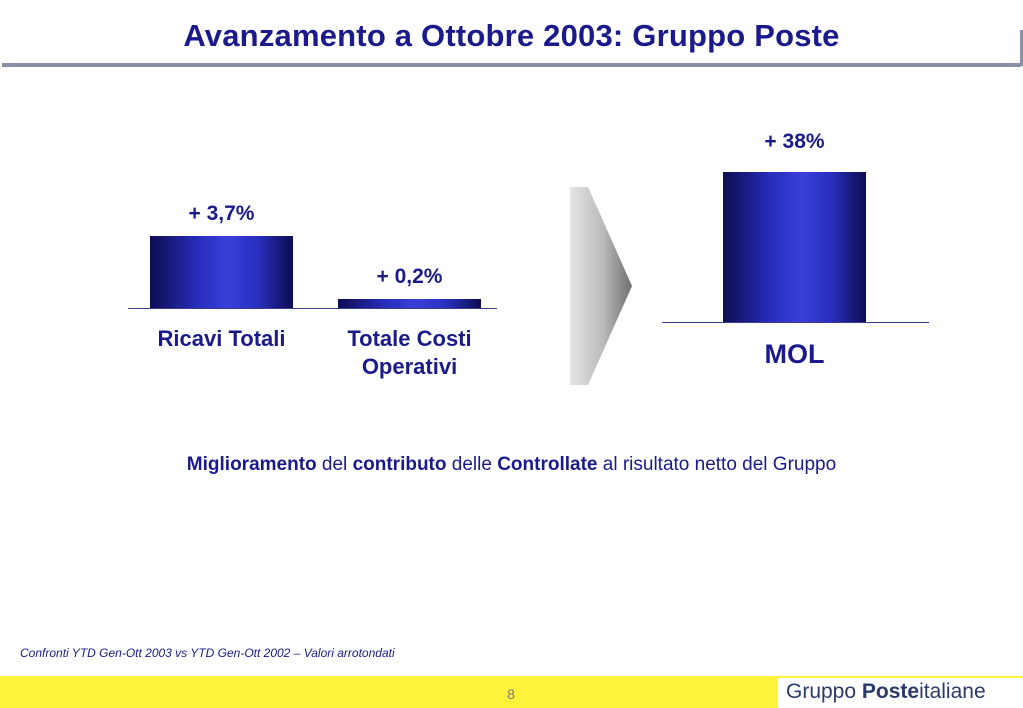 Image resolution: width=1023 pixels, height=708 pixels. I want to click on statement-part: Miglioramento, so click(251, 464).